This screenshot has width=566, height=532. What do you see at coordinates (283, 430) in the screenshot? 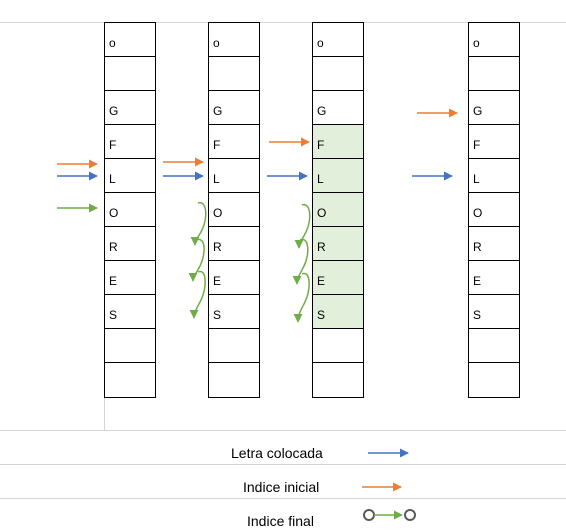
I see `gridline-h1` at bounding box center [283, 430].